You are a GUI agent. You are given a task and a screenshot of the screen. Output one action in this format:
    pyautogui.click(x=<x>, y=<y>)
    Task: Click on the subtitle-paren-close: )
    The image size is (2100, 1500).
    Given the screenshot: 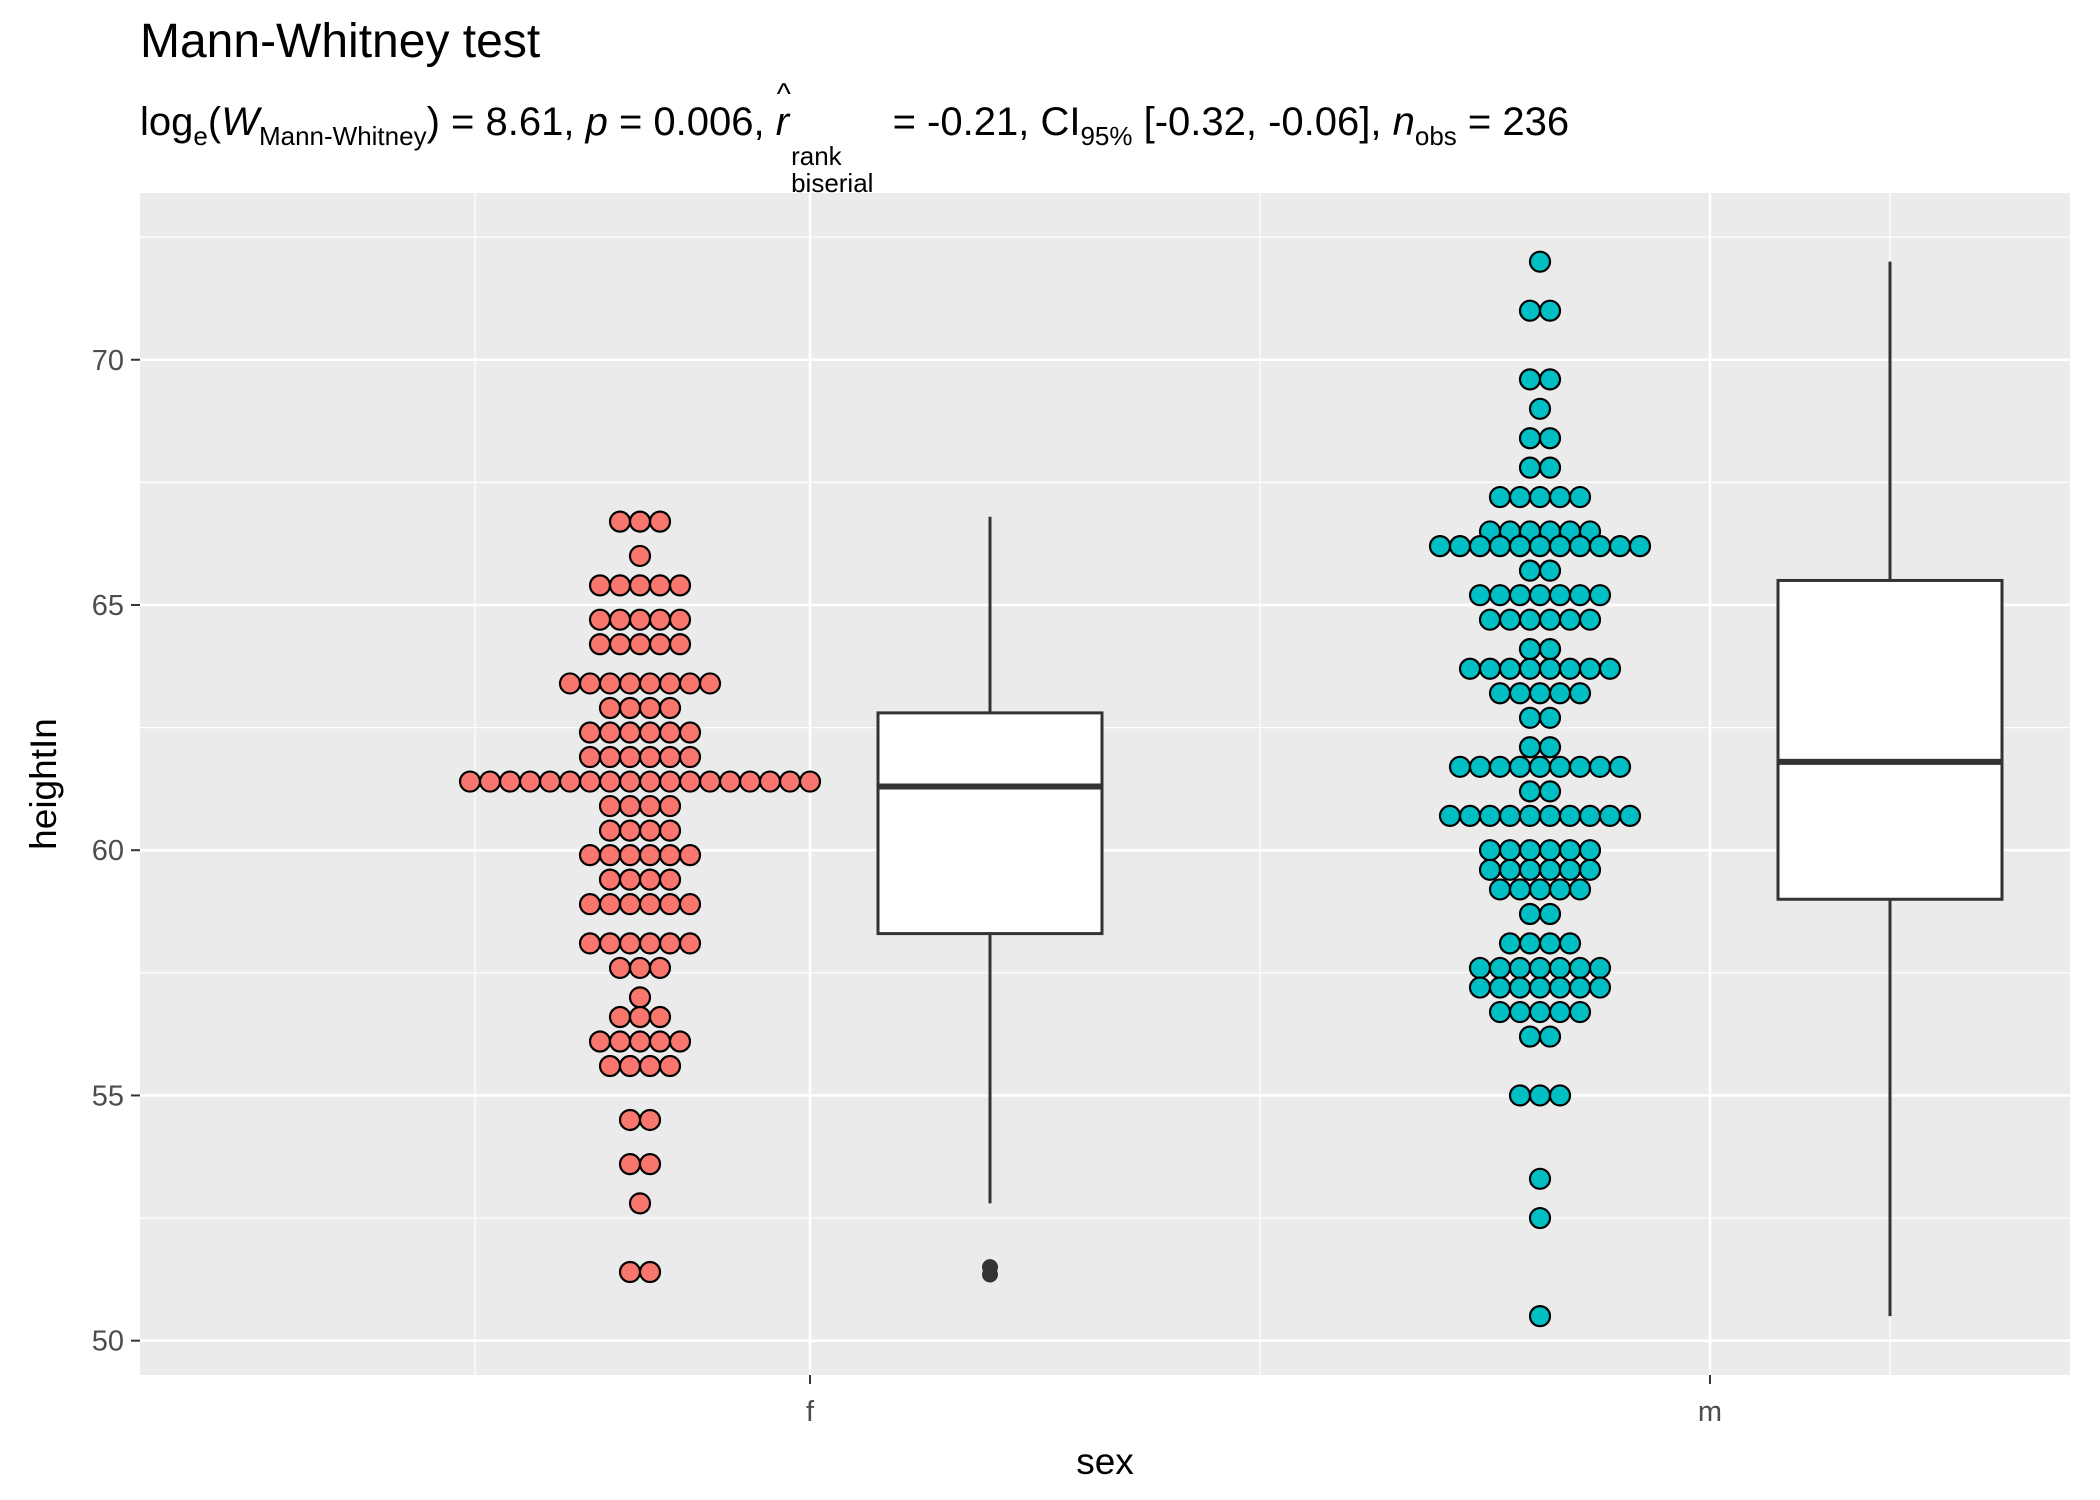 What is the action you would take?
    pyautogui.click(x=433, y=122)
    